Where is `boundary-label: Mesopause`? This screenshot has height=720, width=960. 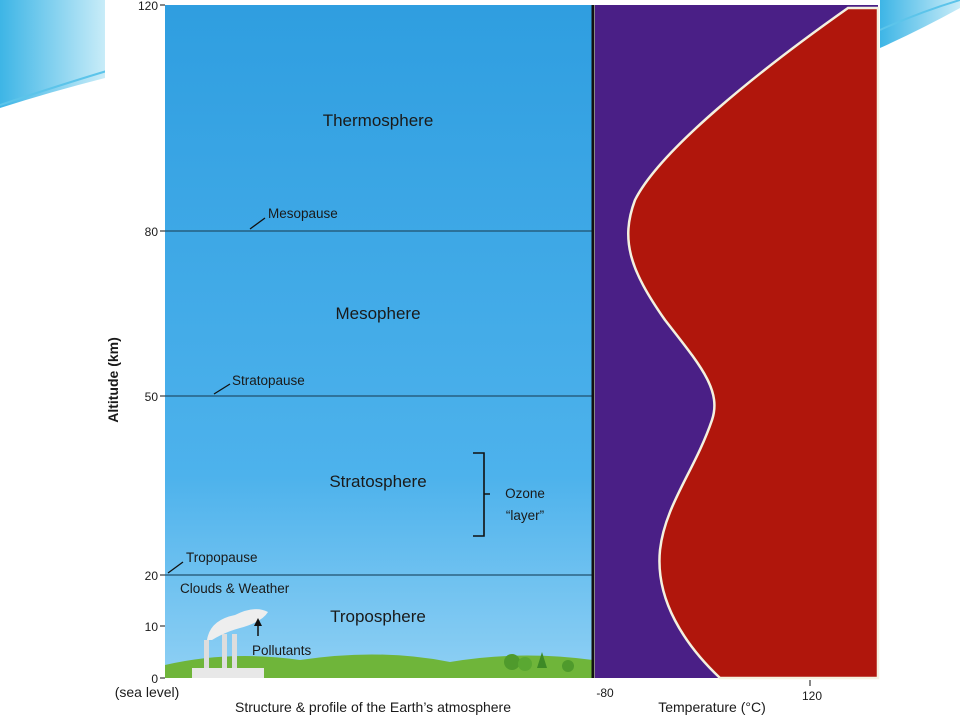
boundary-label: Mesopause is located at coordinates (303, 213).